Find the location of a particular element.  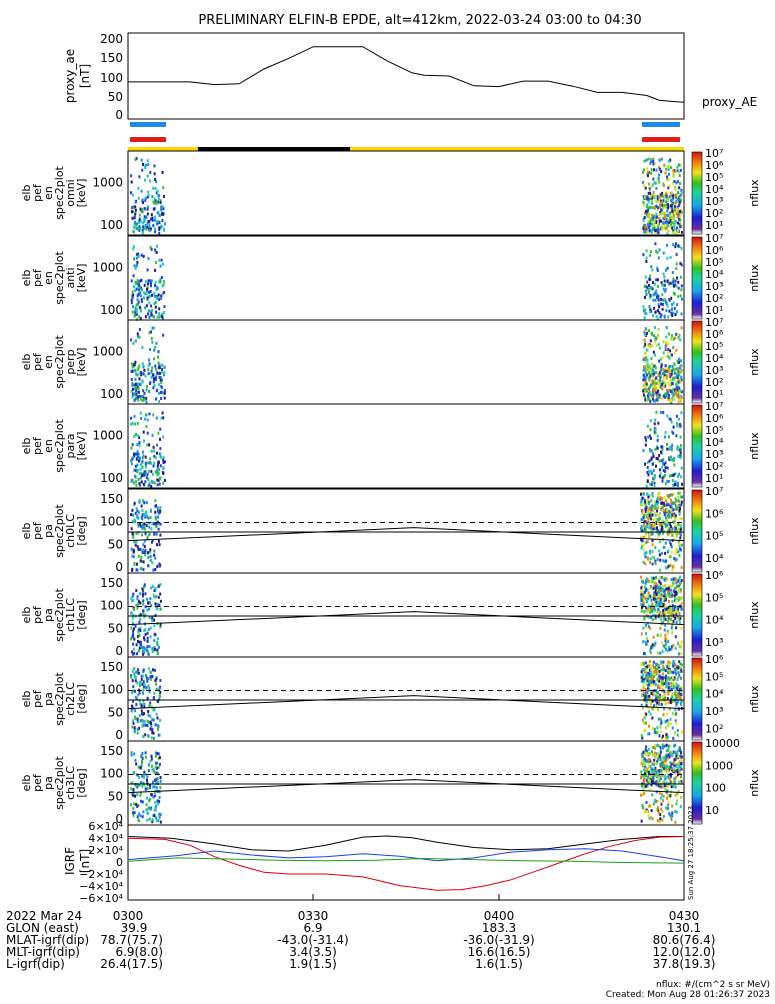

energy_para-ylabel-0: elb is located at coordinates (26, 446).